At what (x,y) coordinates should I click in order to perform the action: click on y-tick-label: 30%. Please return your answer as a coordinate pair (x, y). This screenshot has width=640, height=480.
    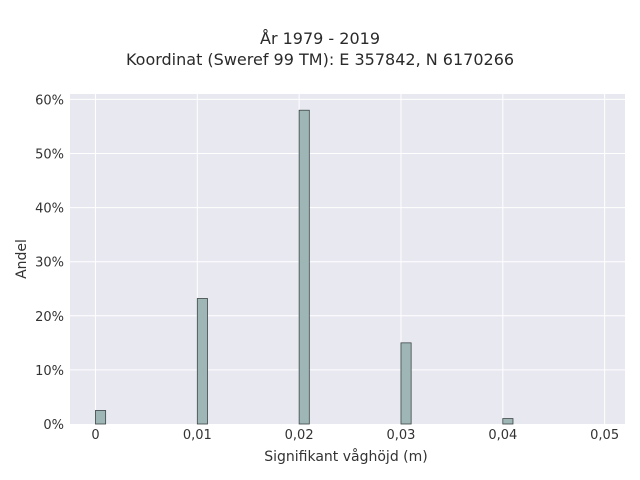
    Looking at the image, I should click on (49, 263).